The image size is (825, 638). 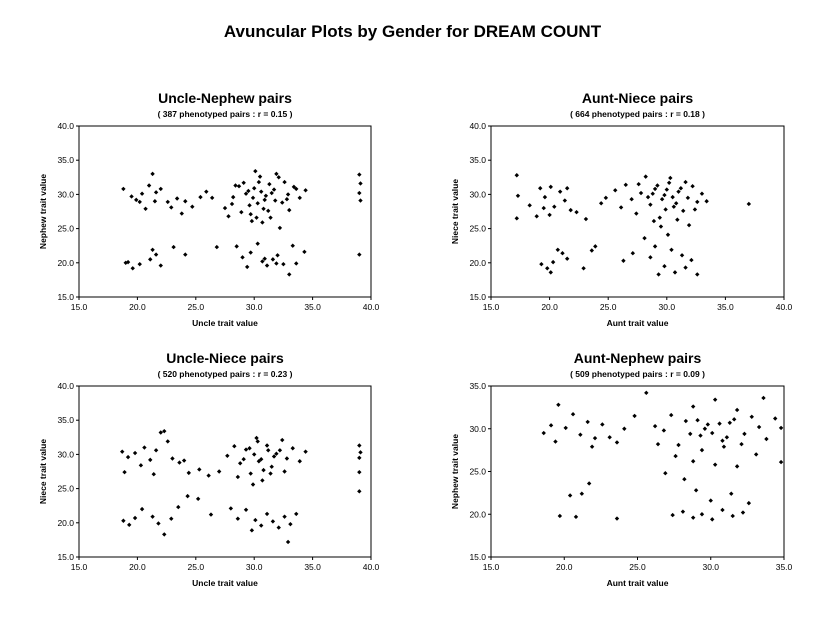 I want to click on panel-3-y-tick-label: 25.0, so click(x=65, y=489).